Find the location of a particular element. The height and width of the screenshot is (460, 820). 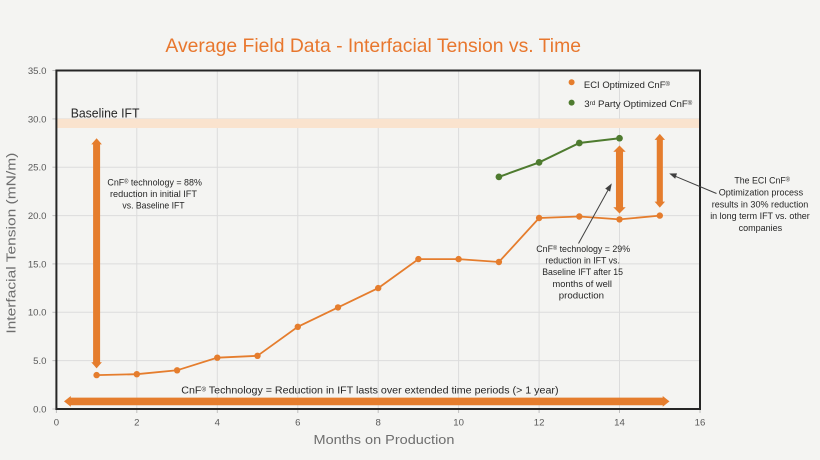

svg-text: vs. Baseline IFT is located at coordinates (153, 205).